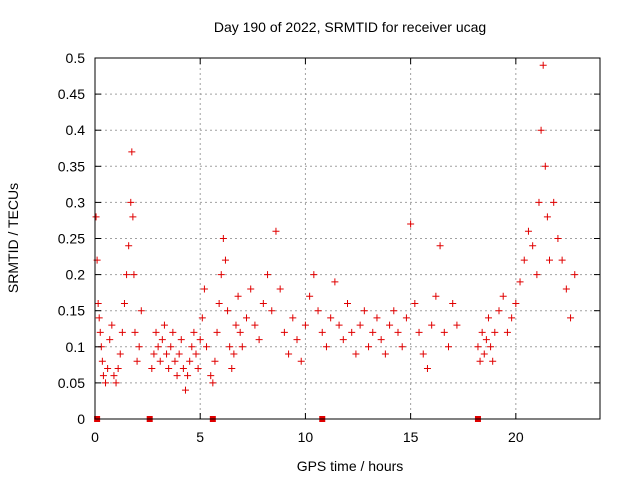 Image resolution: width=640 pixels, height=480 pixels. Describe the element at coordinates (71, 383) in the screenshot. I see `y-tick-label: 0.05` at that location.